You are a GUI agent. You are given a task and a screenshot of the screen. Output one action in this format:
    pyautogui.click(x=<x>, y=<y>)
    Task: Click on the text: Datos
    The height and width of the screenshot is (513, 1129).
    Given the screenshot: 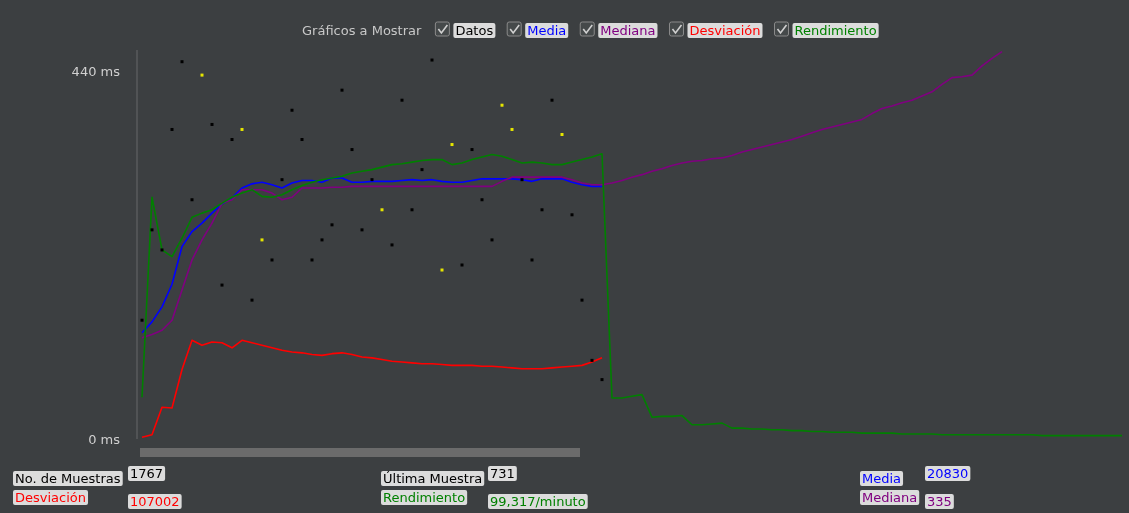 What is the action you would take?
    pyautogui.click(x=474, y=30)
    